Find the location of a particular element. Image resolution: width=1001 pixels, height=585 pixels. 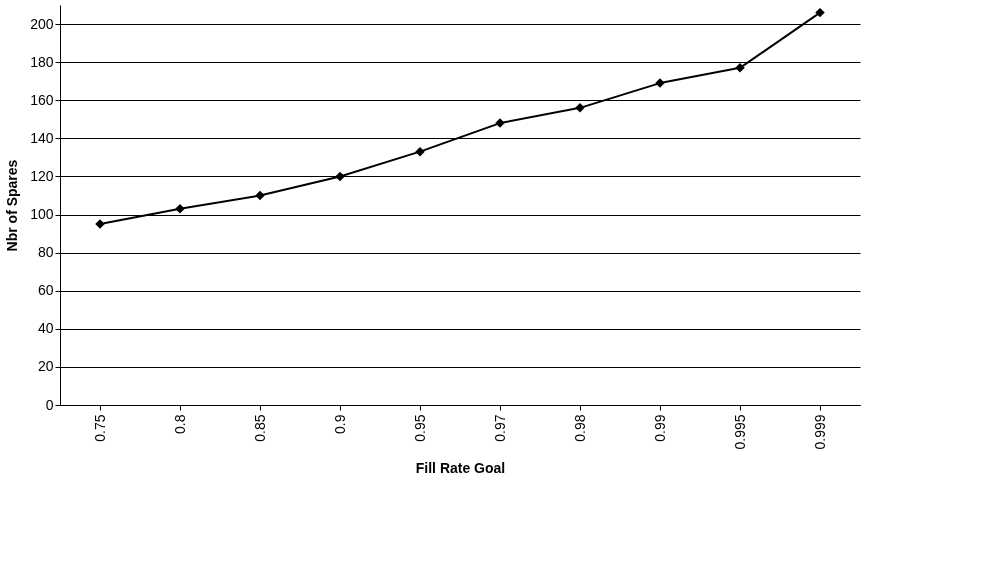

x-axis-title: Fill Rate Goal is located at coordinates (460, 467).